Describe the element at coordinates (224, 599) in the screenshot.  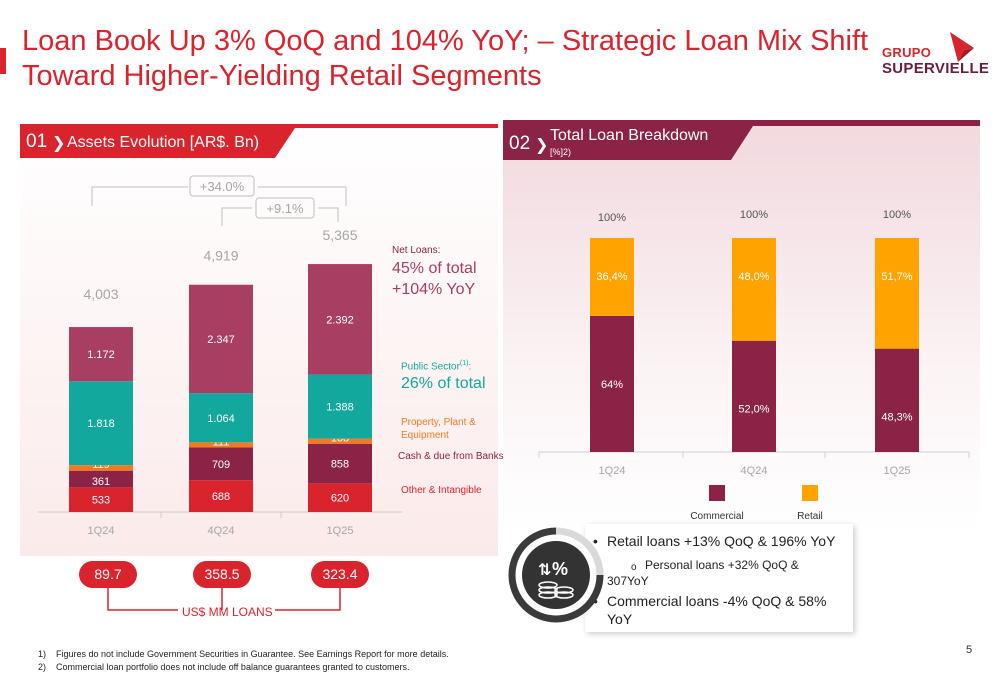
I see `usd-connector-lines` at that location.